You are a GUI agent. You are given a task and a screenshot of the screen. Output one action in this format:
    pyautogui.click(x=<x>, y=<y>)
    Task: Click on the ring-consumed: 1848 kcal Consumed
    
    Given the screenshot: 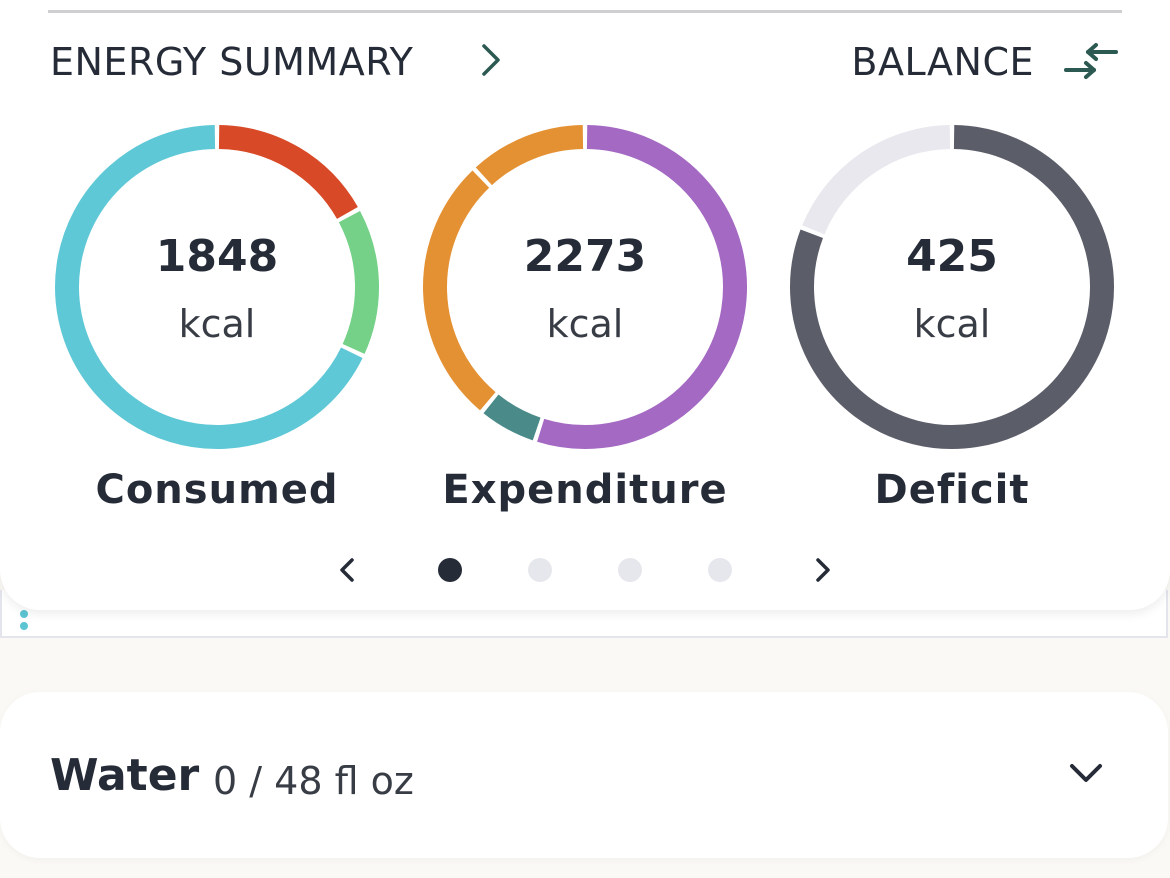 What is the action you would take?
    pyautogui.click(x=217, y=322)
    